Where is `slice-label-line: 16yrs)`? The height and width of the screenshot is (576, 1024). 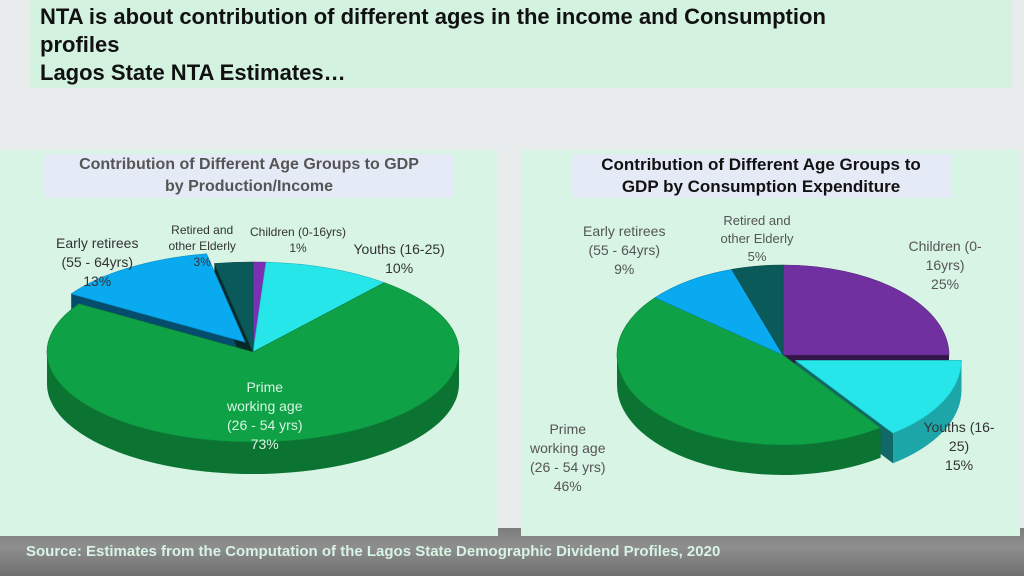 slice-label-line: 16yrs) is located at coordinates (945, 265).